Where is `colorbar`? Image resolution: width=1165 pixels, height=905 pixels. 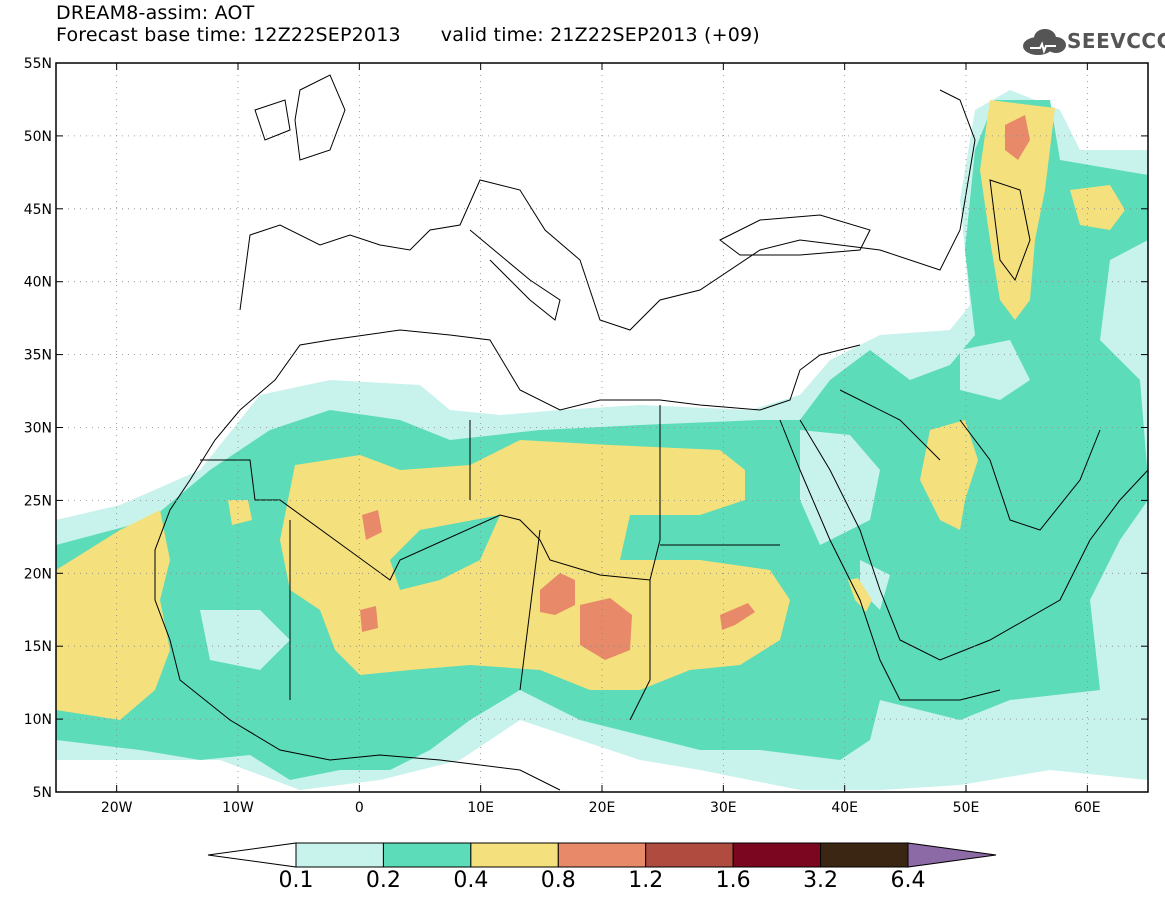
colorbar is located at coordinates (602, 855).